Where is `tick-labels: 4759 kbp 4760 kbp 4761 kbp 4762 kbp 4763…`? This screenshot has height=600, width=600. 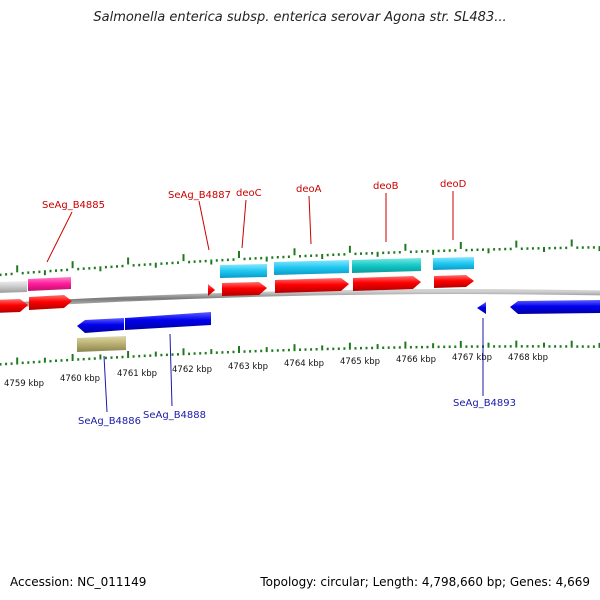
tick-labels: 4759 kbp 4760 kbp 4761 kbp 4762 kbp 4763… is located at coordinates (276, 371).